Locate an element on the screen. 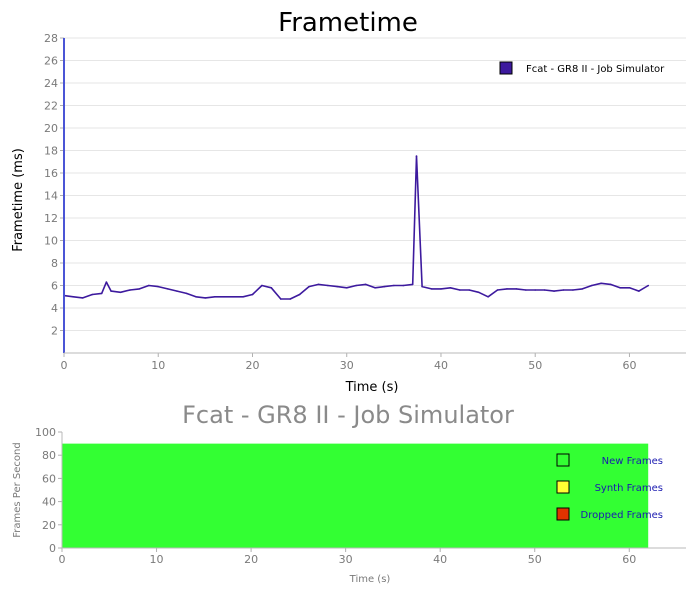 Image resolution: width=696 pixels, height=595 pixels. fps-chart-title: Fcat - GR8 II - Job Simulator is located at coordinates (348, 415).